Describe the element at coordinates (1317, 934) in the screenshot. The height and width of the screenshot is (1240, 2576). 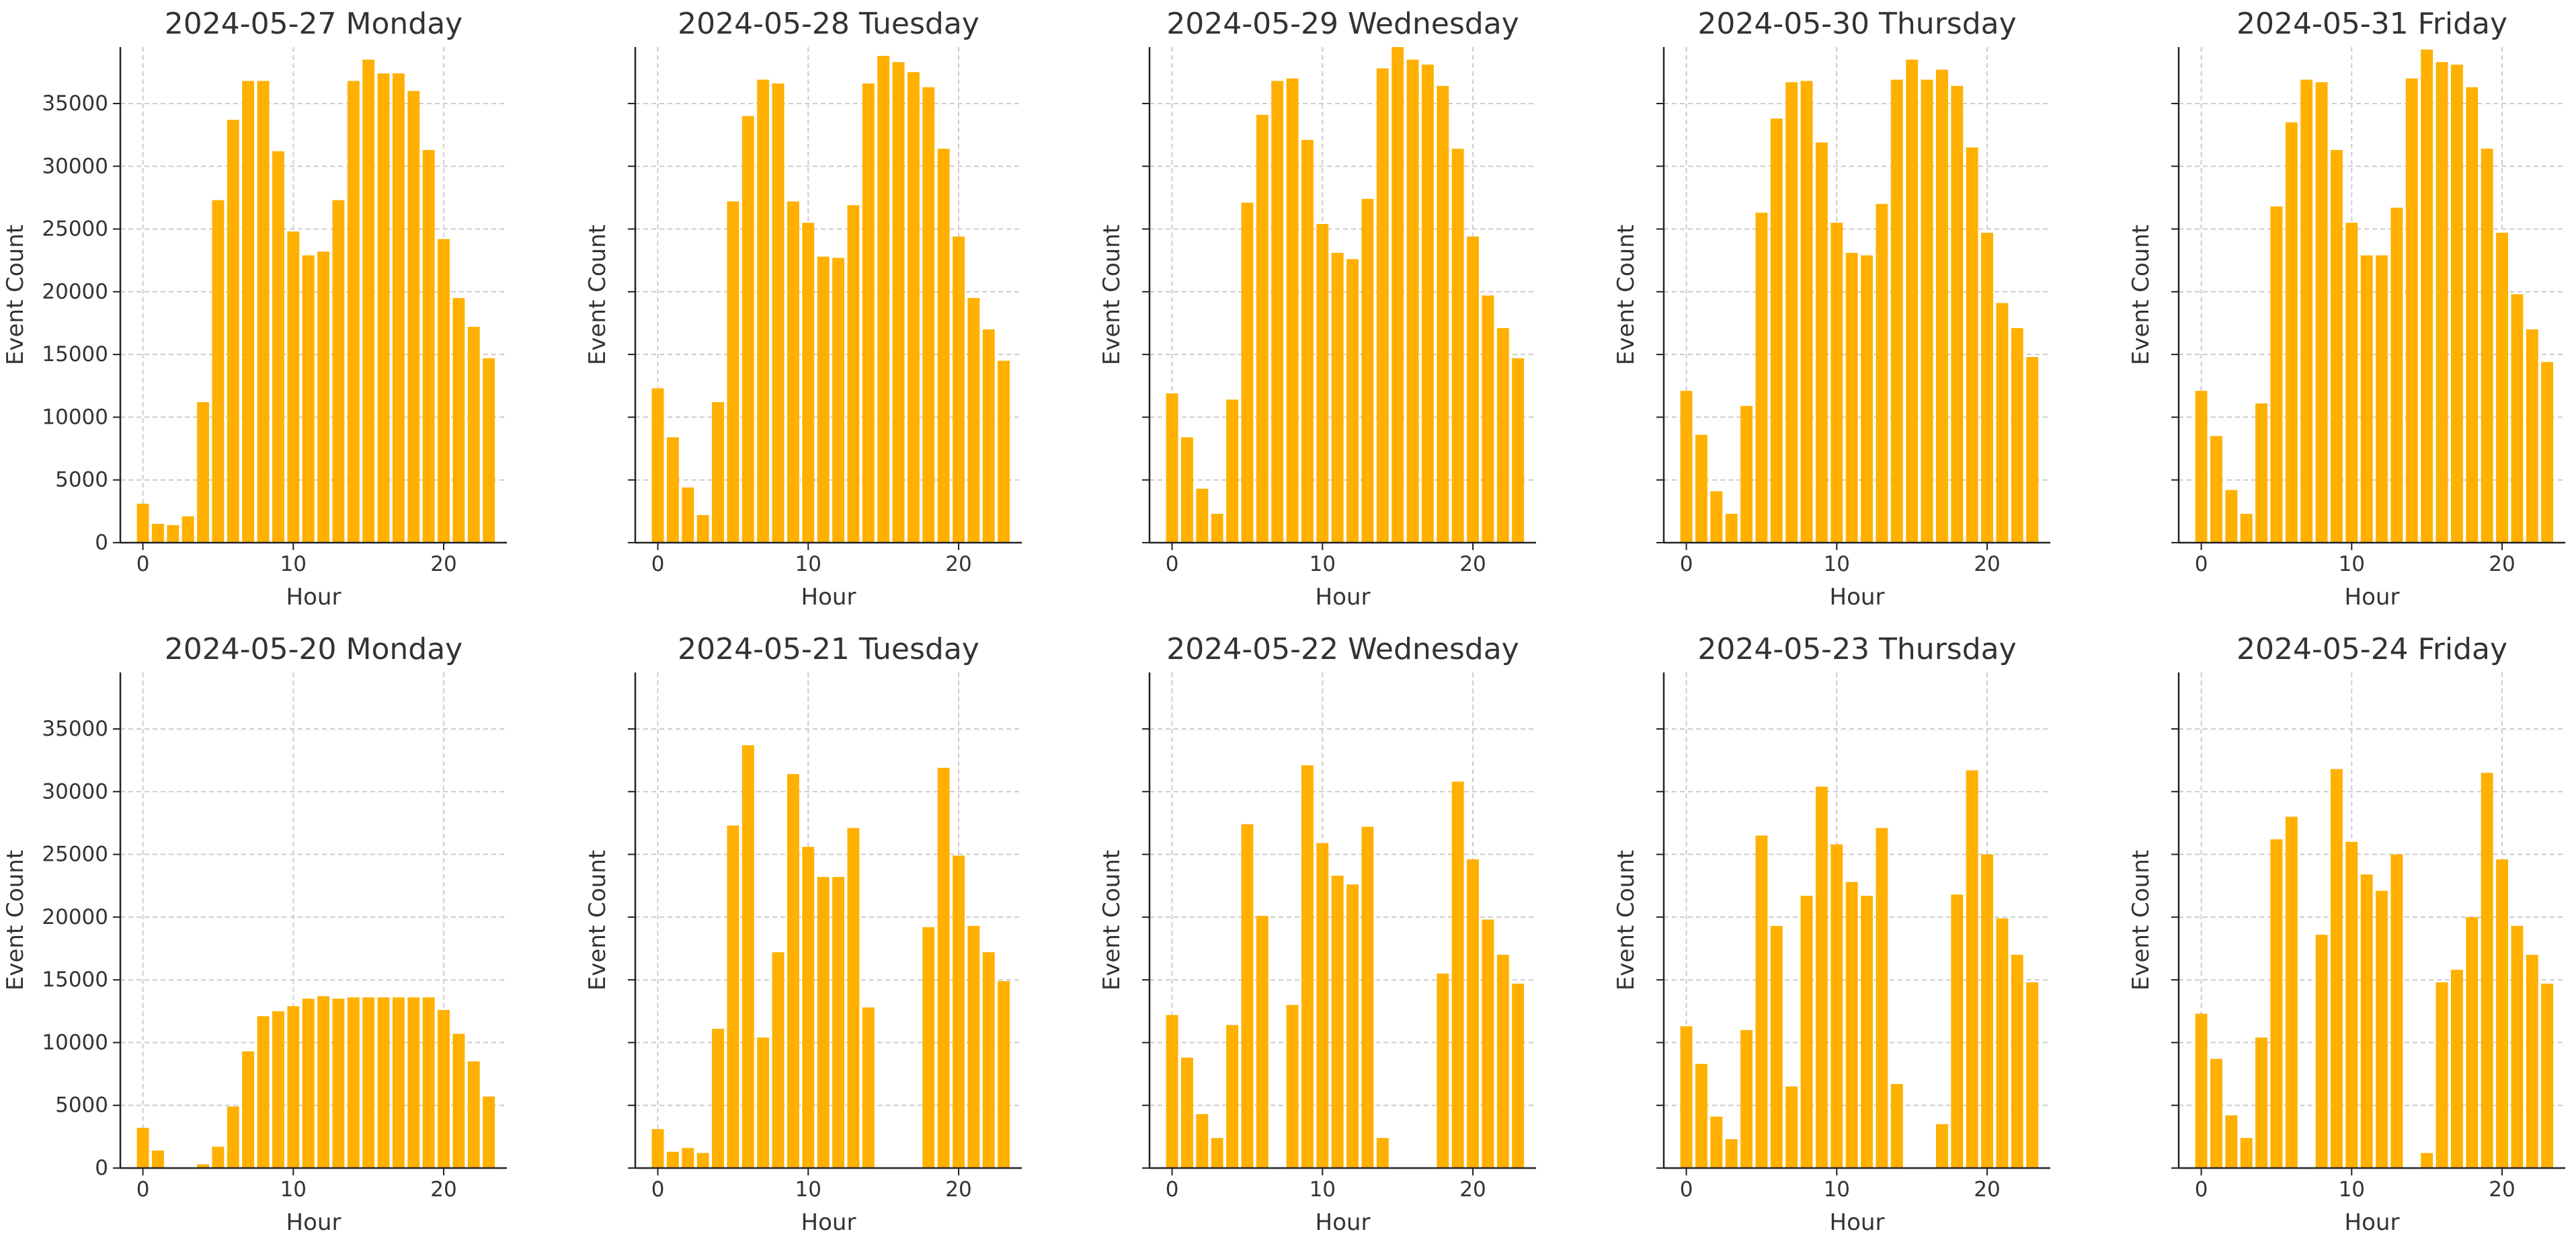
I see `subplot-8: 0 10 20 2024-05-22 Wednesday Hour Event Count` at that location.